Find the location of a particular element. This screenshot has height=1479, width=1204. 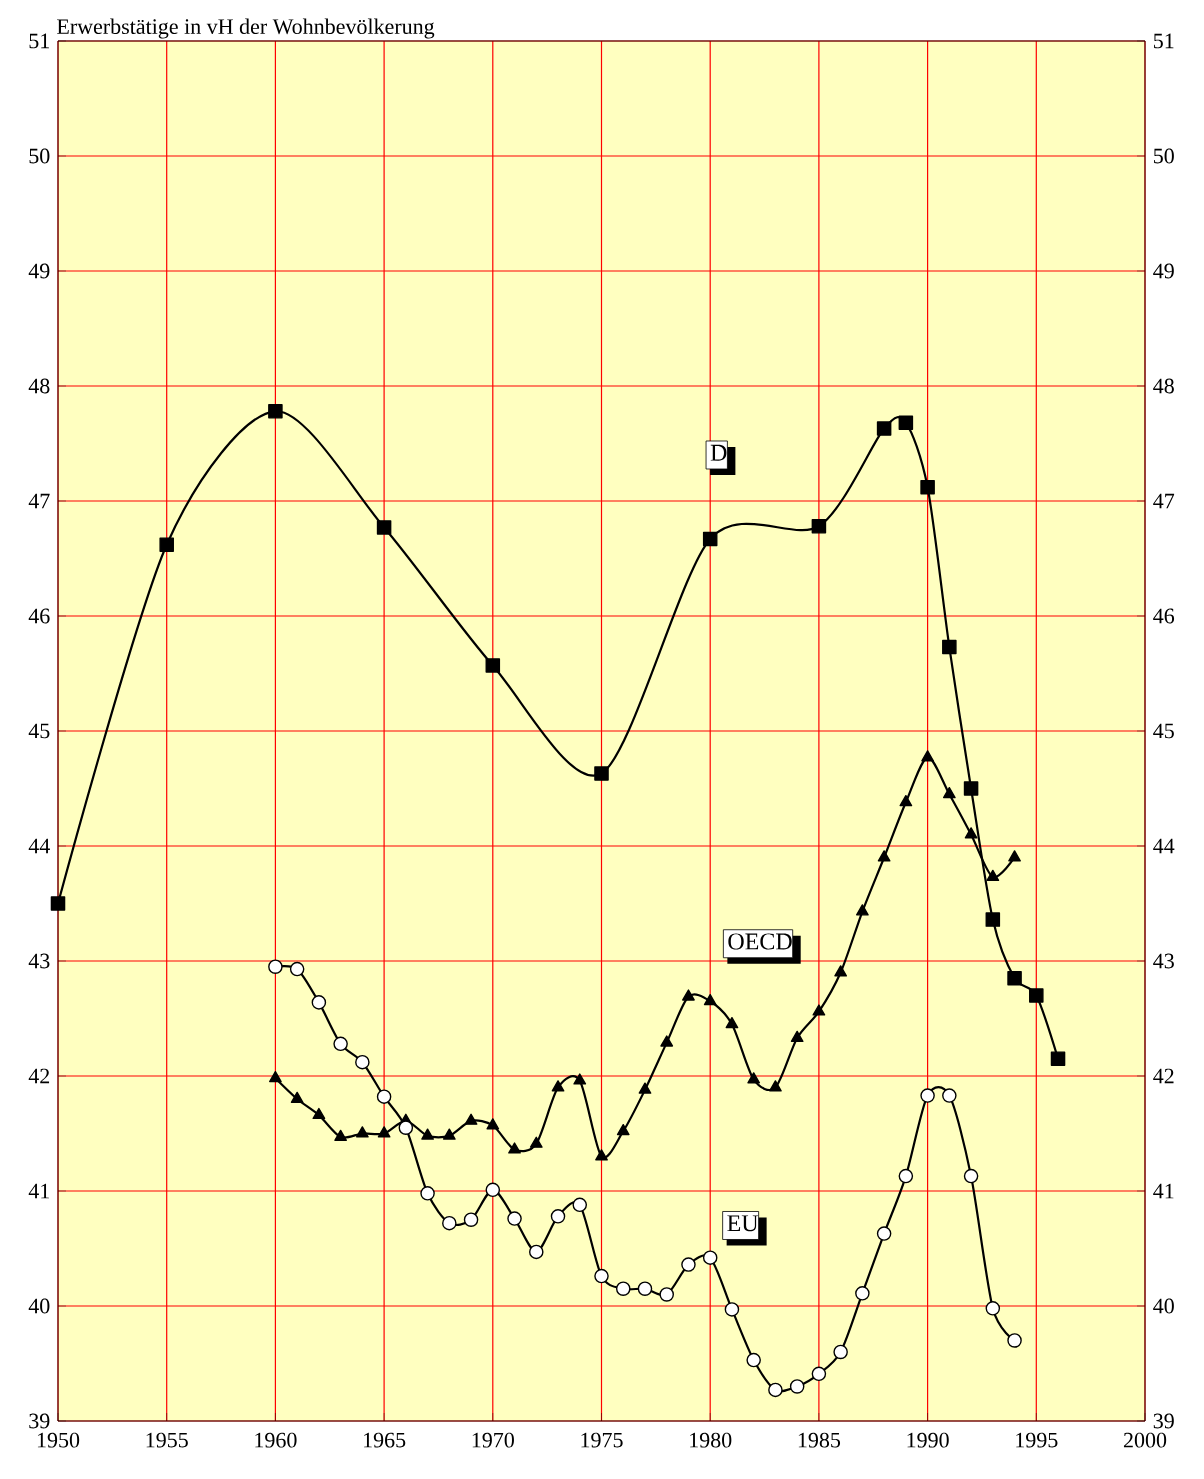

y-tick-label: 50 is located at coordinates (39, 156).